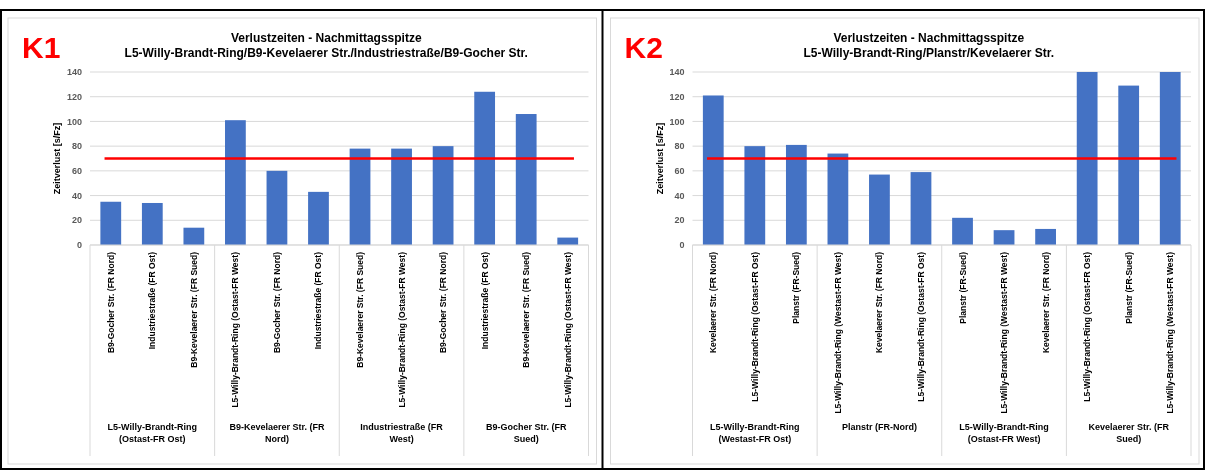 The image size is (1205, 470). I want to click on text: K1, so click(41, 47).